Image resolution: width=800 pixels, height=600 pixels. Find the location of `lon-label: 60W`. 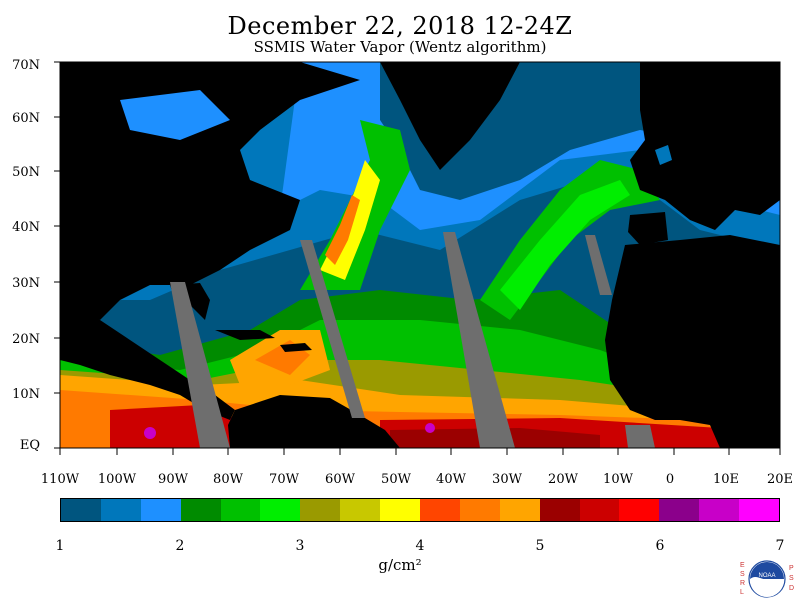

lon-label: 60W is located at coordinates (340, 479).